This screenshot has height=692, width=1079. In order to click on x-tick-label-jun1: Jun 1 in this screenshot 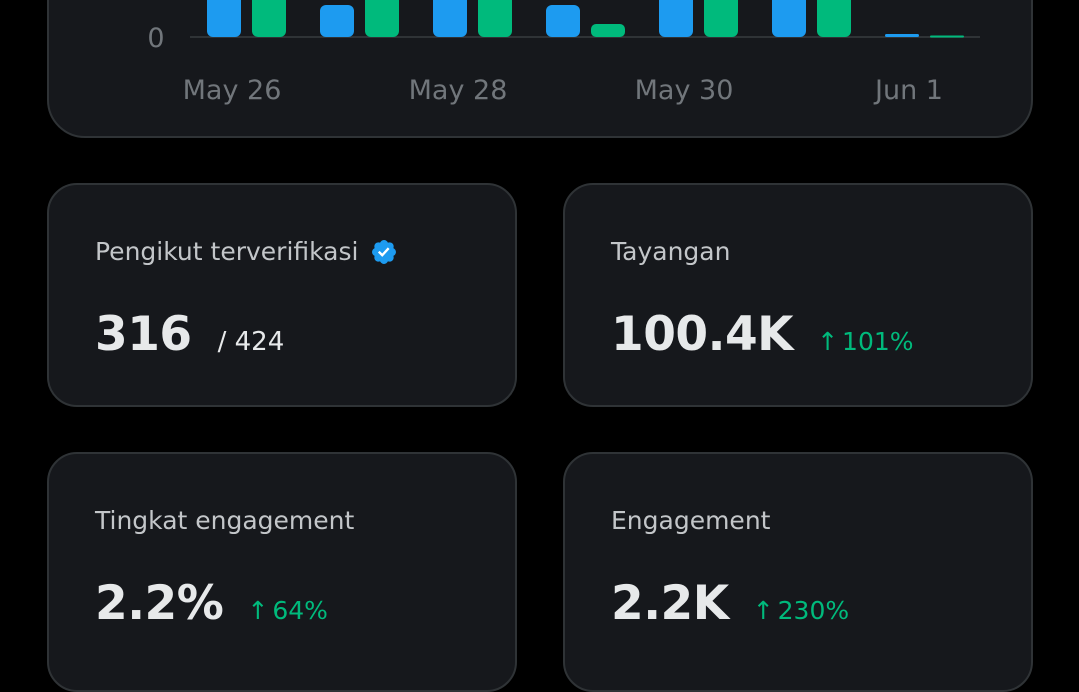, I will do `click(908, 90)`.